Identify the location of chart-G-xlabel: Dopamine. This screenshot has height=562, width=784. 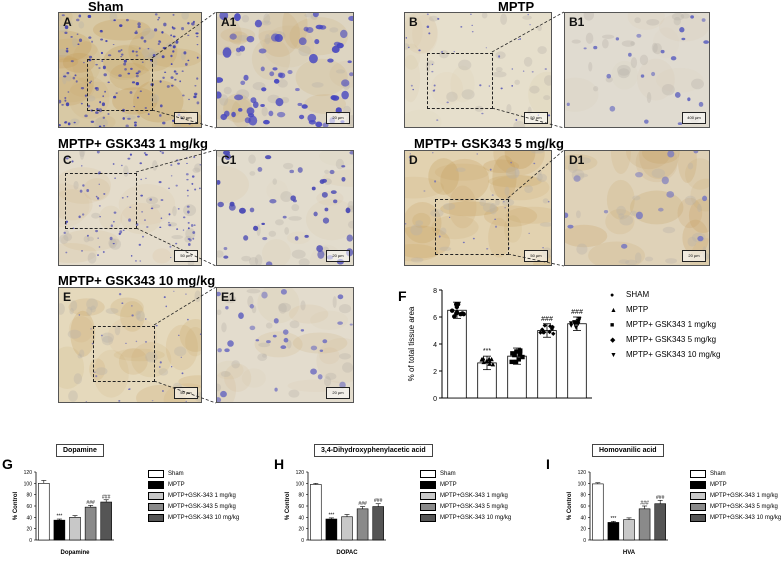
(75, 553).